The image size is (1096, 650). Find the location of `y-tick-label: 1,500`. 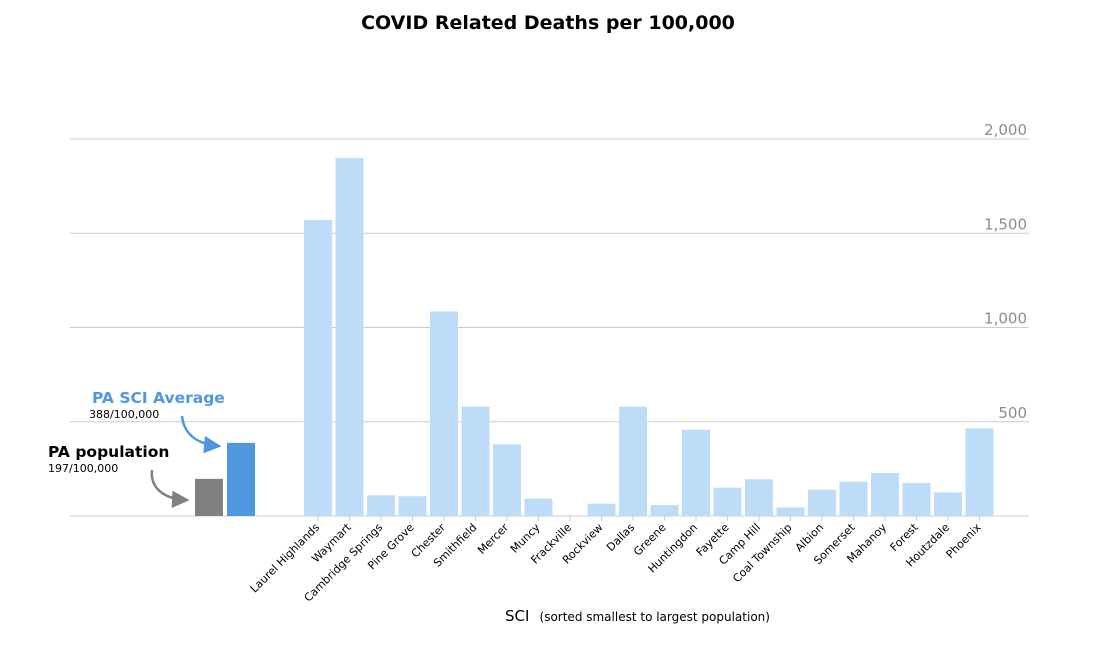

y-tick-label: 1,500 is located at coordinates (1005, 224).